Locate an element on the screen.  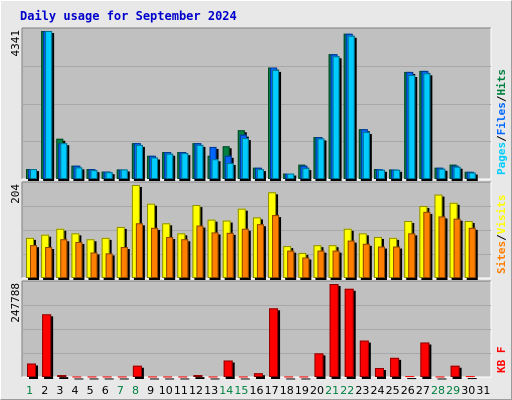
sites-legend: Sites/Visits is located at coordinates (501, 235).